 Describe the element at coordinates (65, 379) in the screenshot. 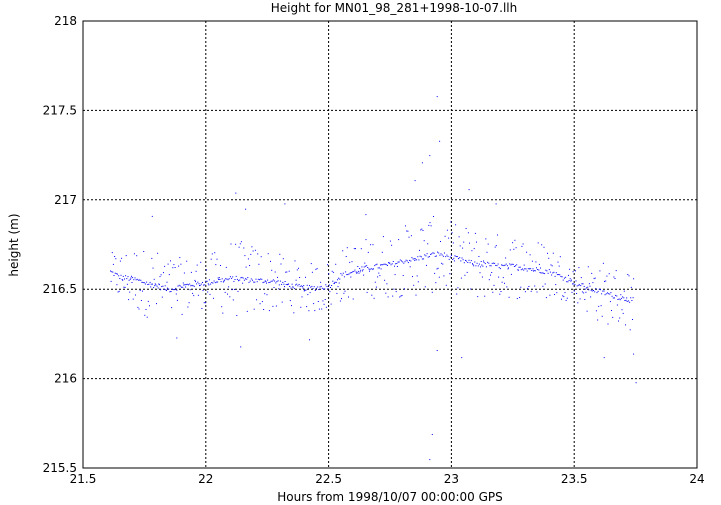

I see `y-tick-label: 216` at that location.